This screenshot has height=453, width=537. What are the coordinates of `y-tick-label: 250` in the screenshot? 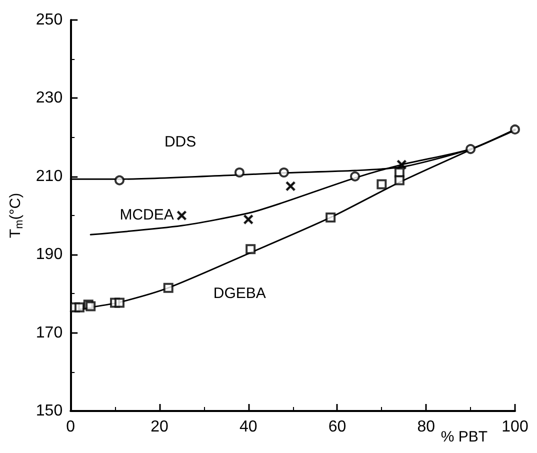 It's located at (49, 20).